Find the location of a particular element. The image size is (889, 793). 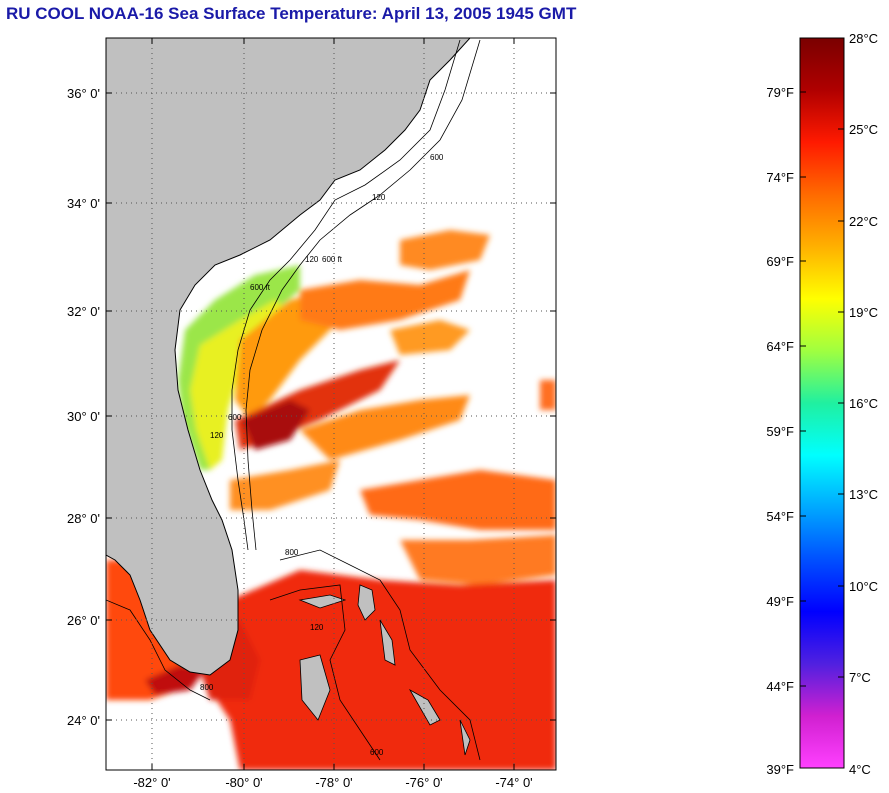

island-andros is located at coordinates (315, 687).